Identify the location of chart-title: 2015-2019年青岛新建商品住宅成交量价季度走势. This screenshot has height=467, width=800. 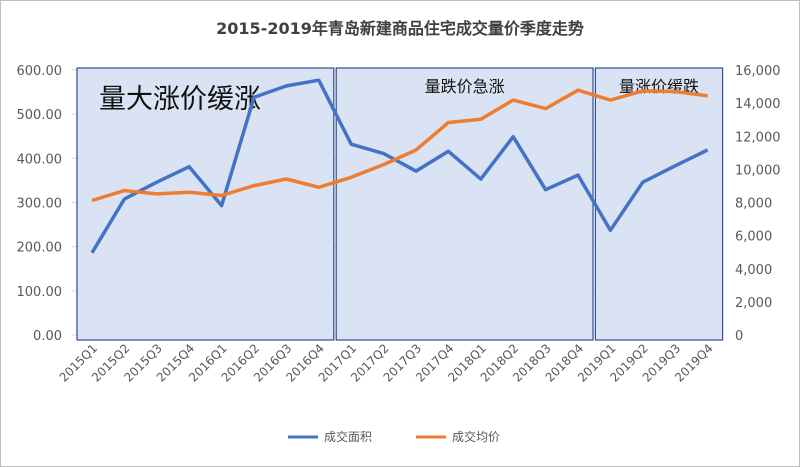
(400, 28).